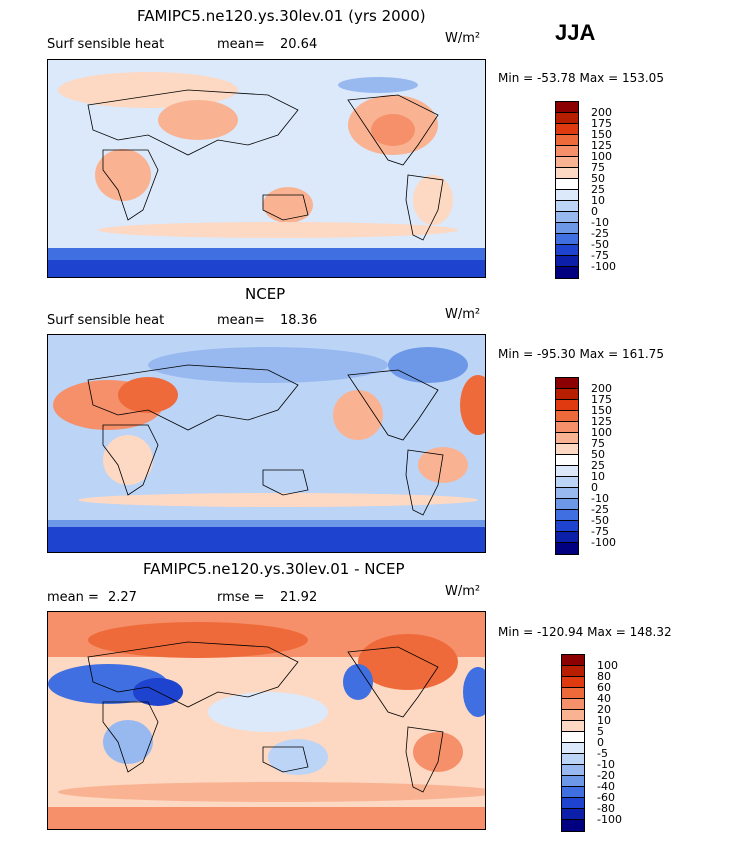 The image size is (733, 841). I want to click on panel1-mean-label: mean=, so click(241, 44).